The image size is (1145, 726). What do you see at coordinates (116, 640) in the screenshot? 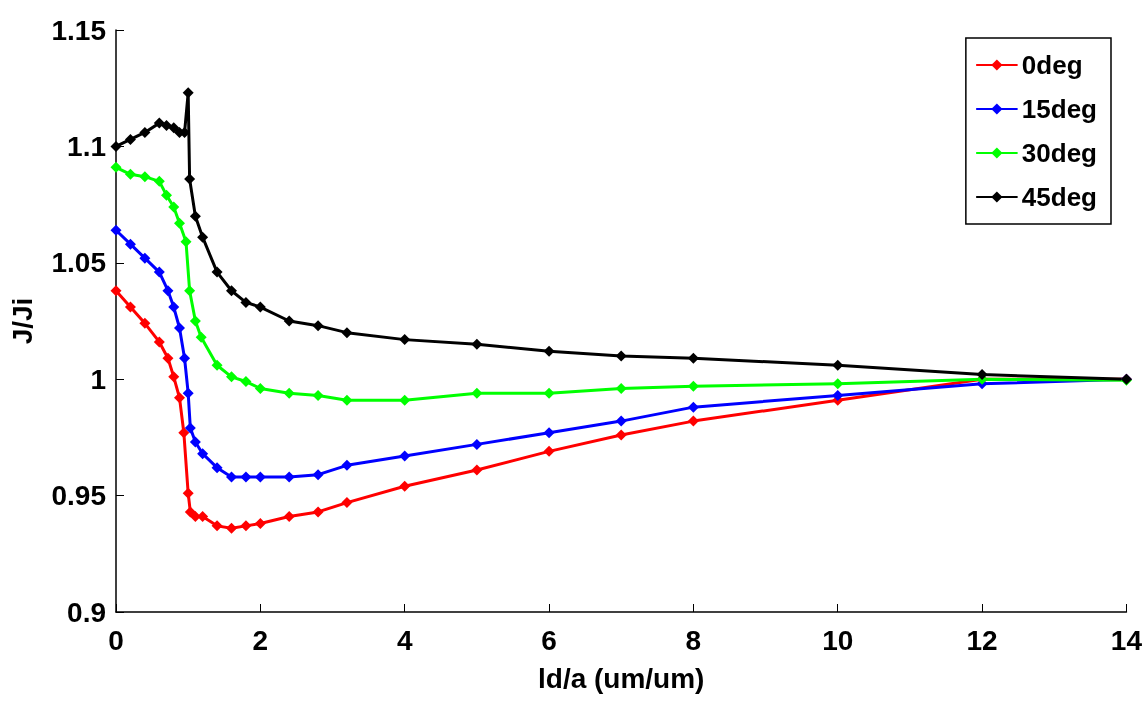
I see `x-tick-label: 0` at bounding box center [116, 640].